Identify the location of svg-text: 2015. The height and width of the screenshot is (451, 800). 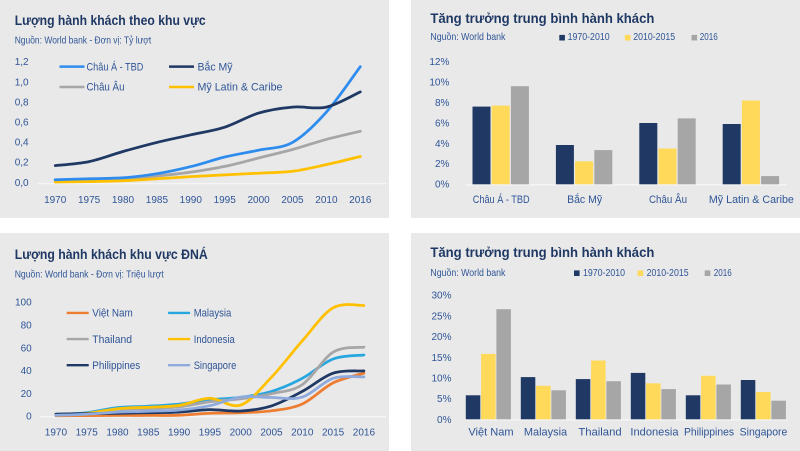
(333, 433).